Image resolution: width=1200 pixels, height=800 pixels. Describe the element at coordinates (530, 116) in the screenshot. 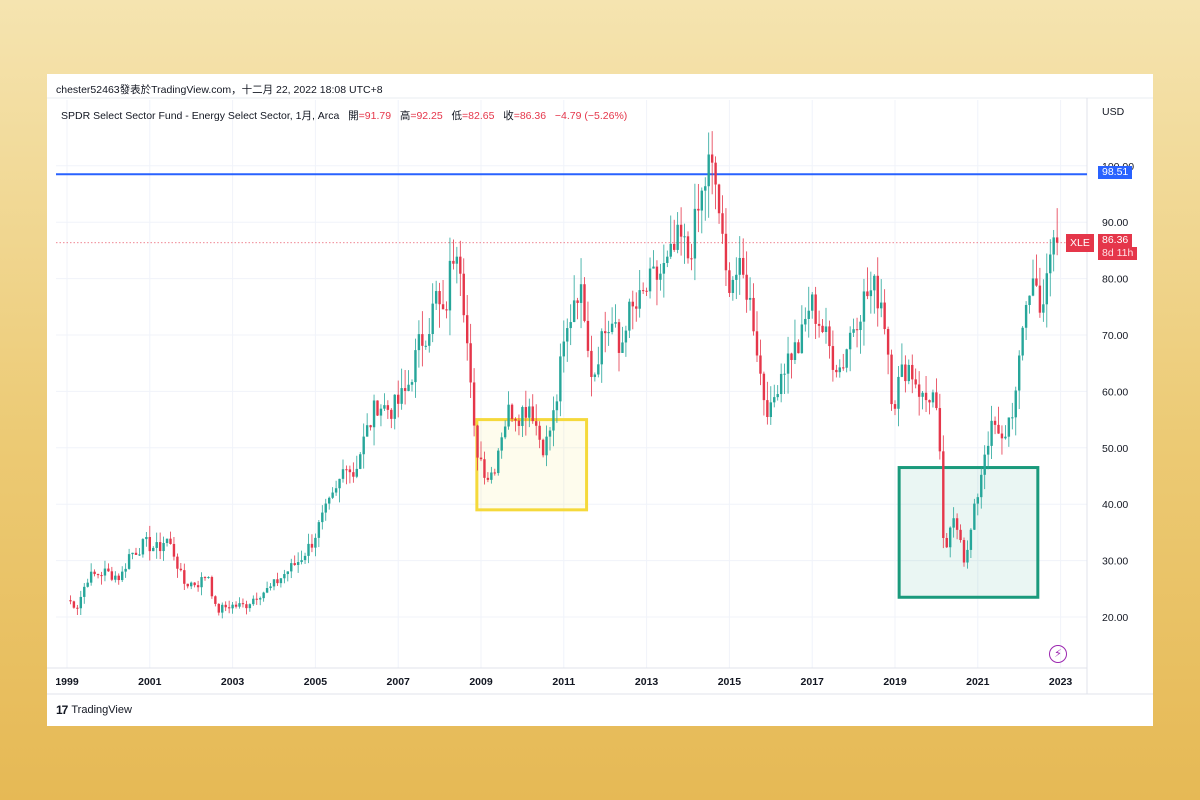

I see `close-value: =86.36` at that location.